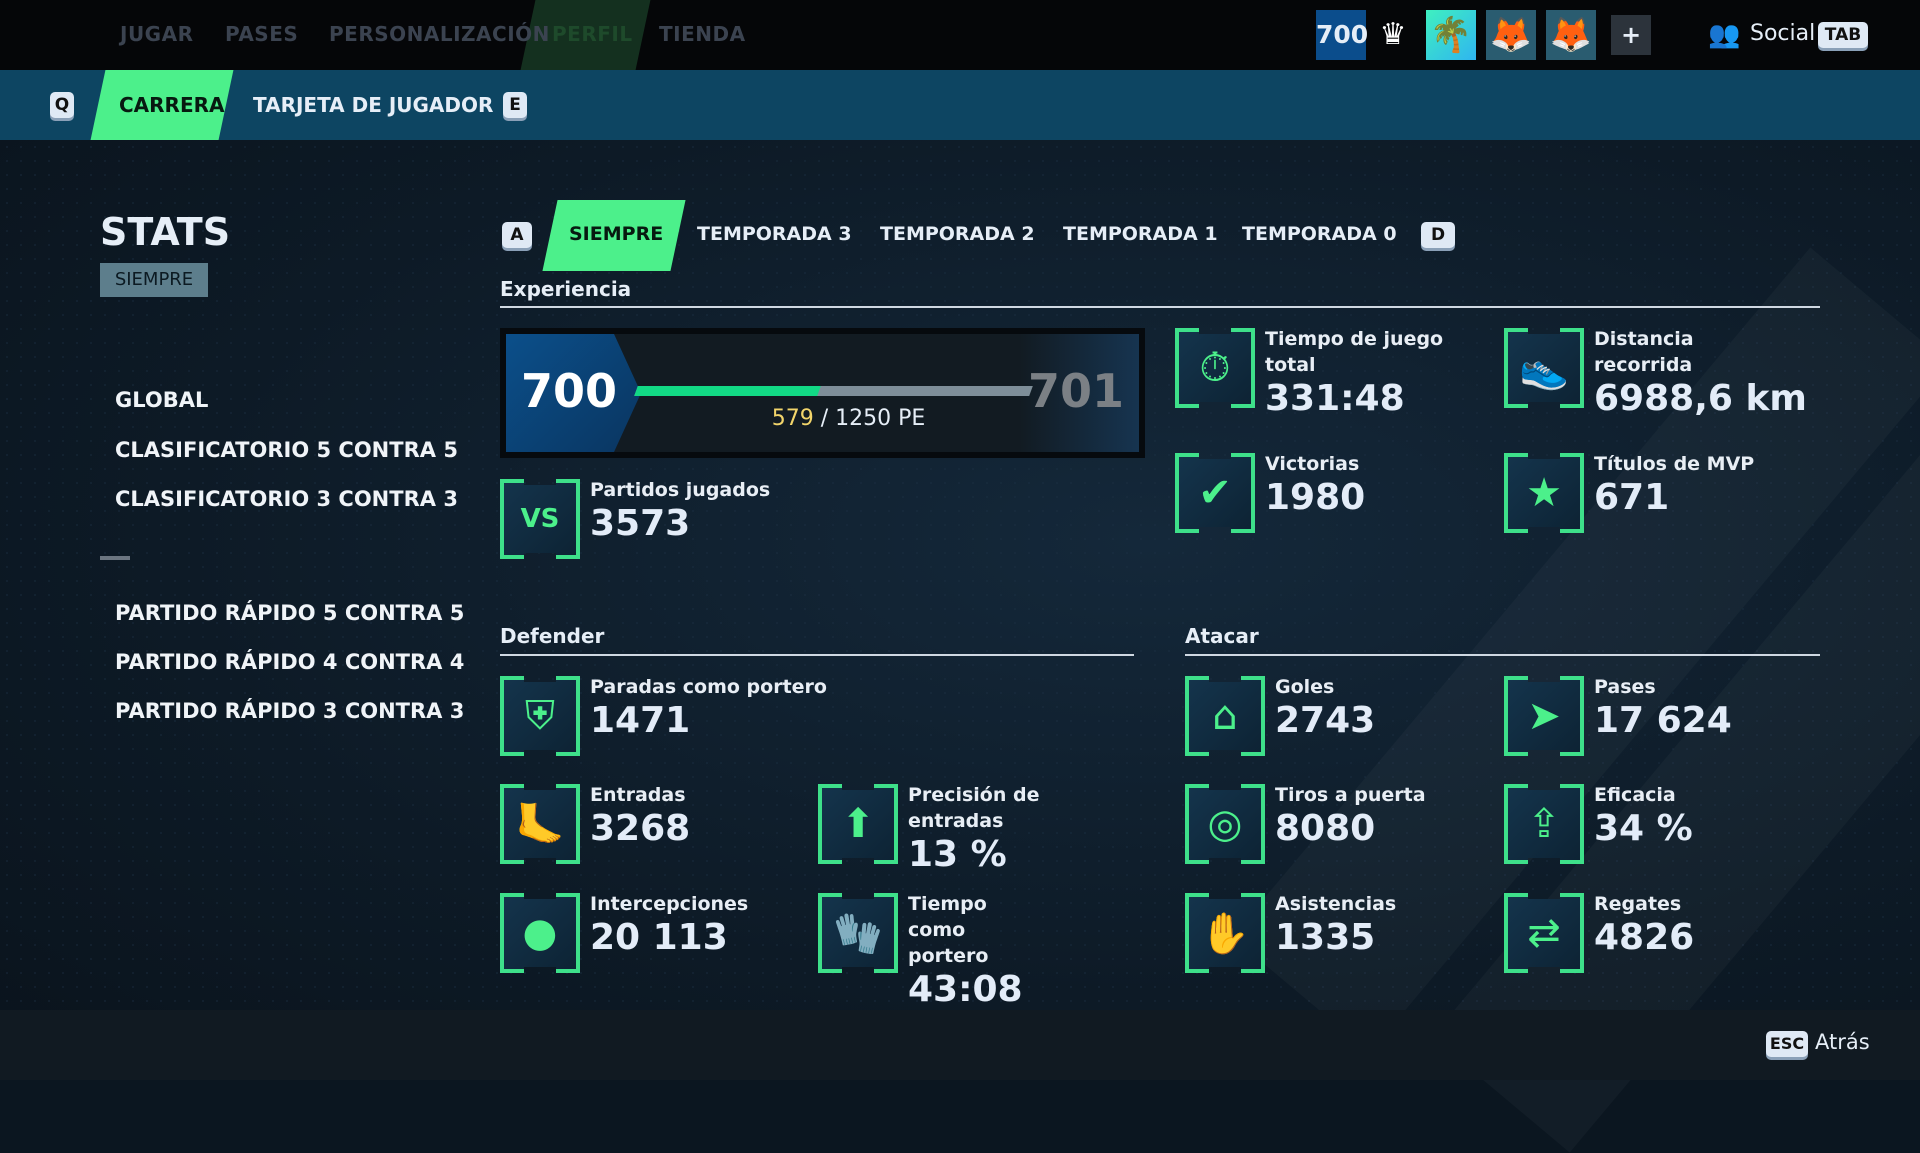 Image resolution: width=1920 pixels, height=1153 pixels. Describe the element at coordinates (286, 450) in the screenshot. I see `sidebar-item-ranked-5v5: CLASIFICATORIO 5 CONTRA 5` at that location.